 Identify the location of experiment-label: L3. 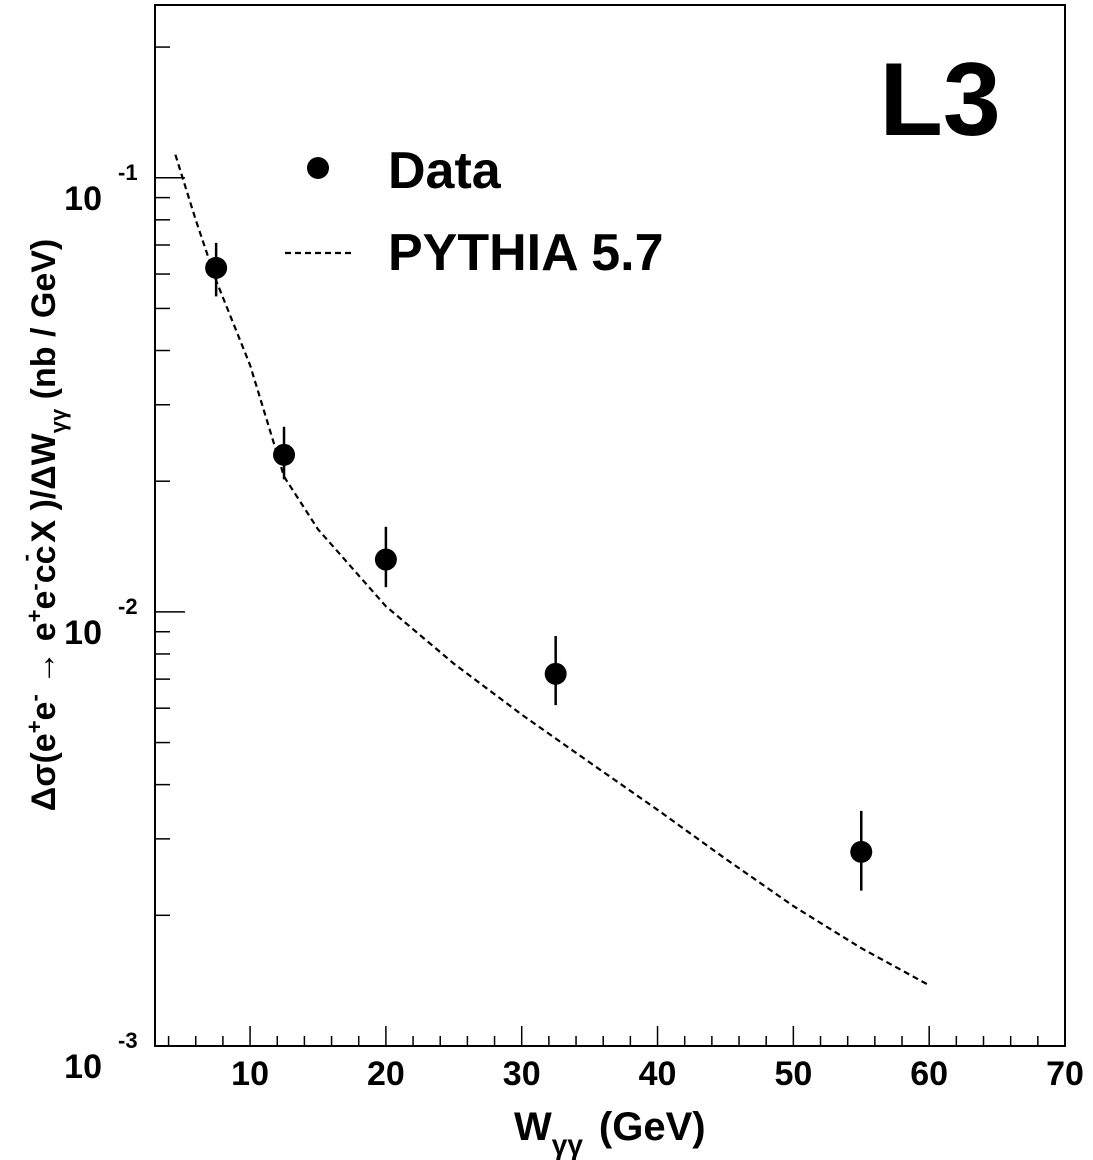
(939, 100).